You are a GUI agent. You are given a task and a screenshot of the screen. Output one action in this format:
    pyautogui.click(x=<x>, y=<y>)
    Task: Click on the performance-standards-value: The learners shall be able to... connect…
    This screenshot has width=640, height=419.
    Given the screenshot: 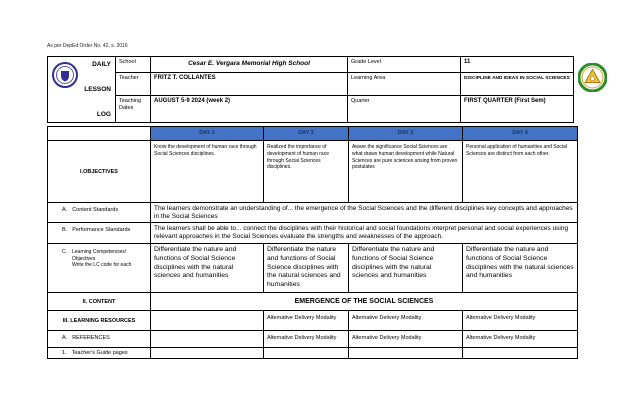 What is the action you would take?
    pyautogui.click(x=364, y=233)
    